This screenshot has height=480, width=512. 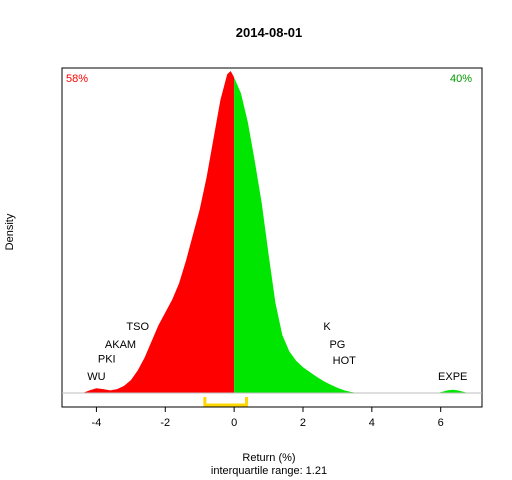 I want to click on x-tick-label: 0, so click(x=234, y=423).